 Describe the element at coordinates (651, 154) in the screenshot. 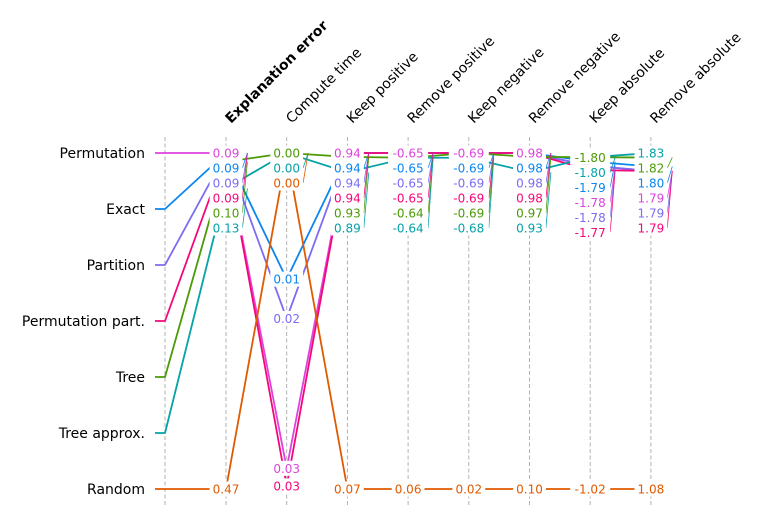

I see `value-label: 1.83` at that location.